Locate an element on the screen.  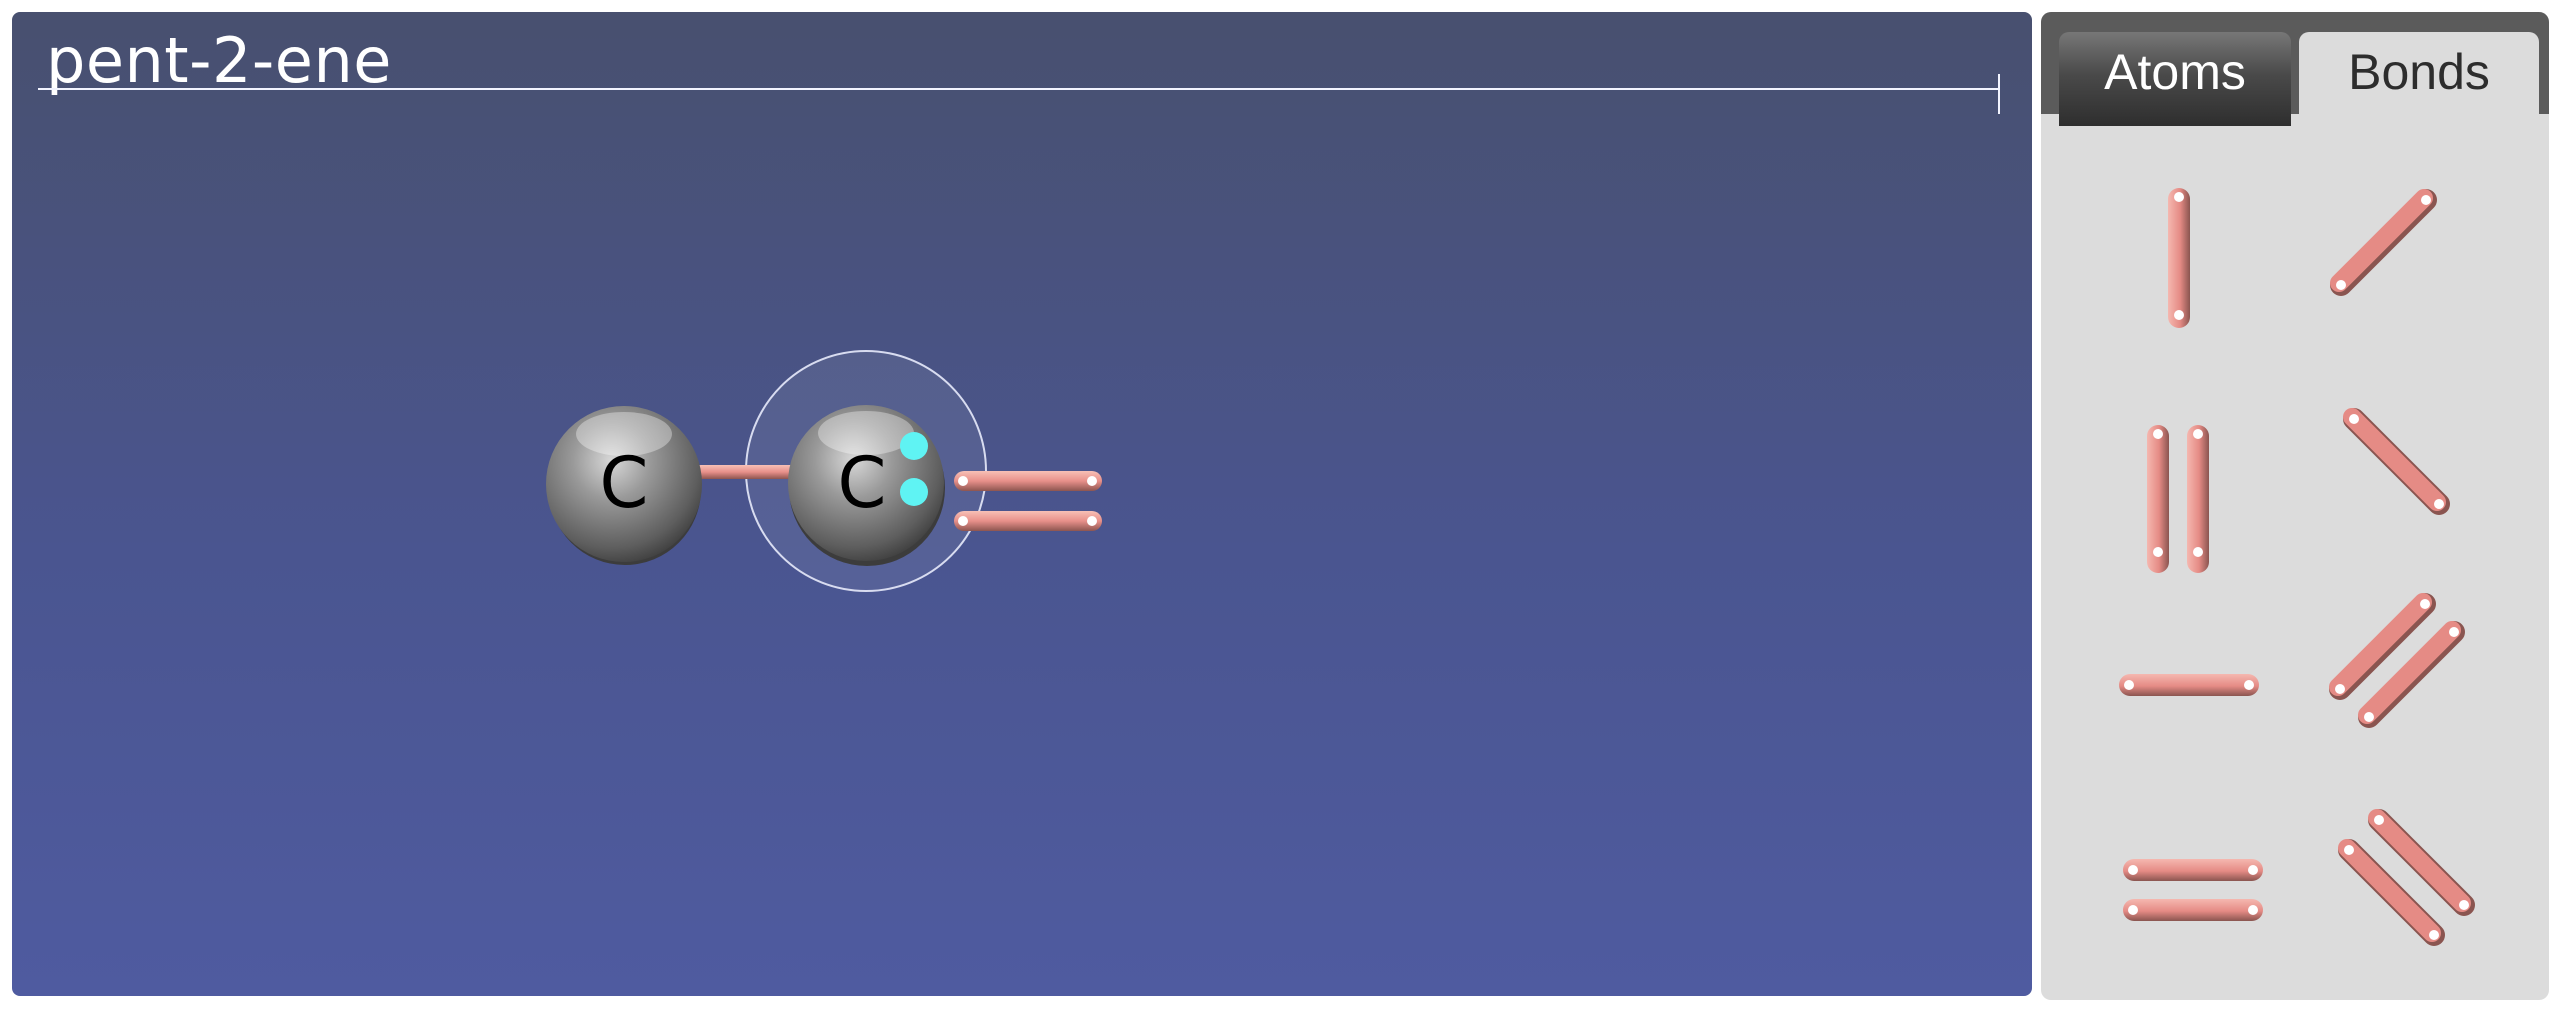
atom-carbon-1: C is located at coordinates (624, 485).